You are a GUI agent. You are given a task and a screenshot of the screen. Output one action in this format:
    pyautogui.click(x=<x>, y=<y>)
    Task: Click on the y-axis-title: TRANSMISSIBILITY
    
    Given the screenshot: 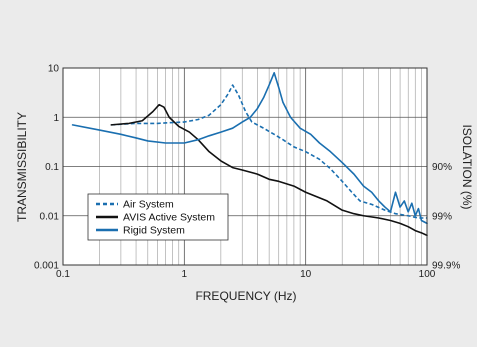 What is the action you would take?
    pyautogui.click(x=22, y=167)
    